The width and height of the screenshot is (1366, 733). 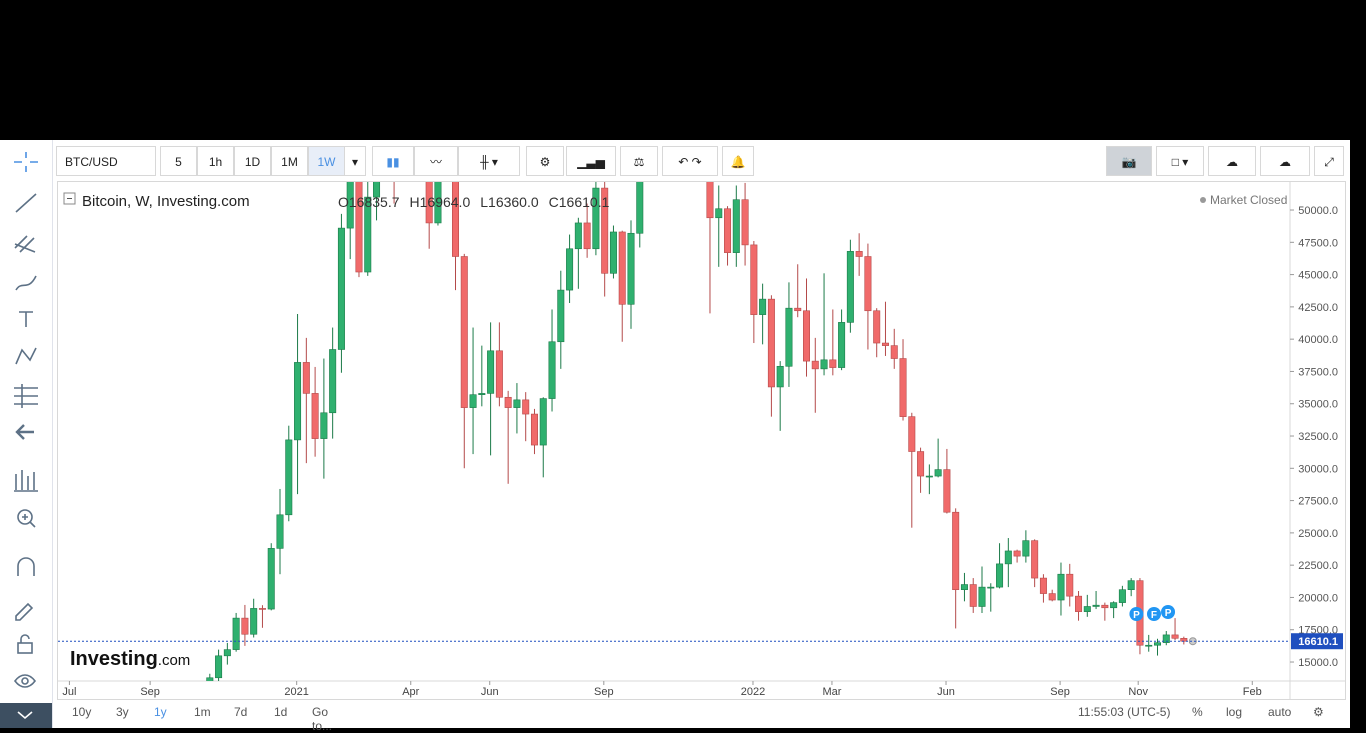 I want to click on interval-button: 1h, so click(x=215, y=161).